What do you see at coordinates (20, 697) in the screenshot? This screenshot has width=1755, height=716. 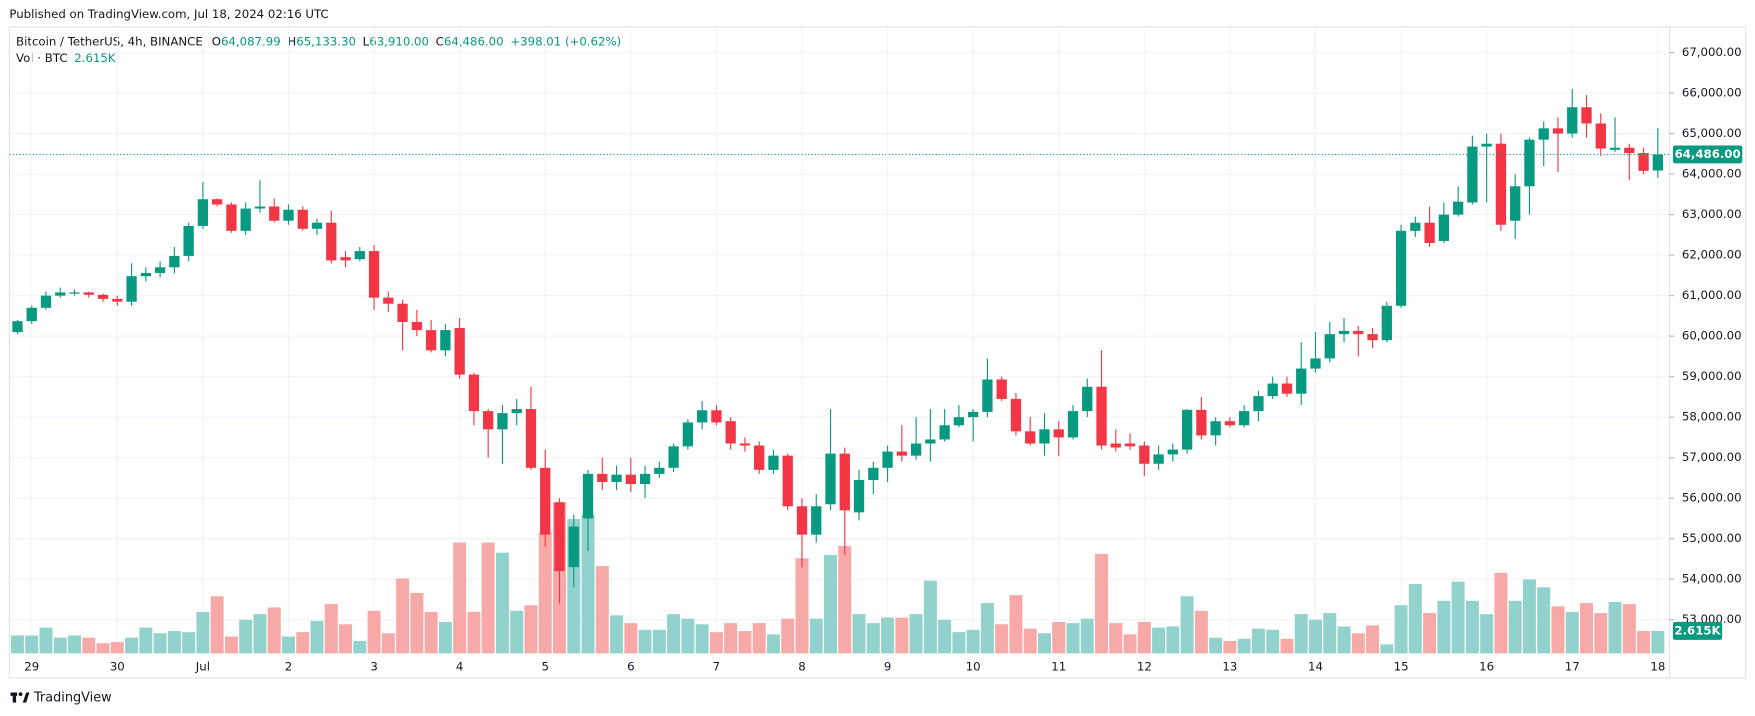 I see `brand-logo` at bounding box center [20, 697].